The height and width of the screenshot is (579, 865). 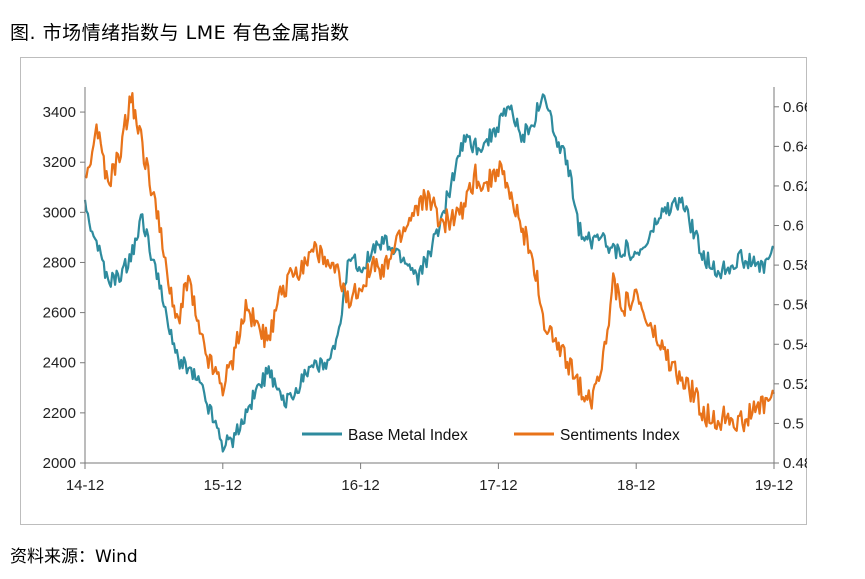 I want to click on y-left-tick-label: 2000, so click(x=59, y=463).